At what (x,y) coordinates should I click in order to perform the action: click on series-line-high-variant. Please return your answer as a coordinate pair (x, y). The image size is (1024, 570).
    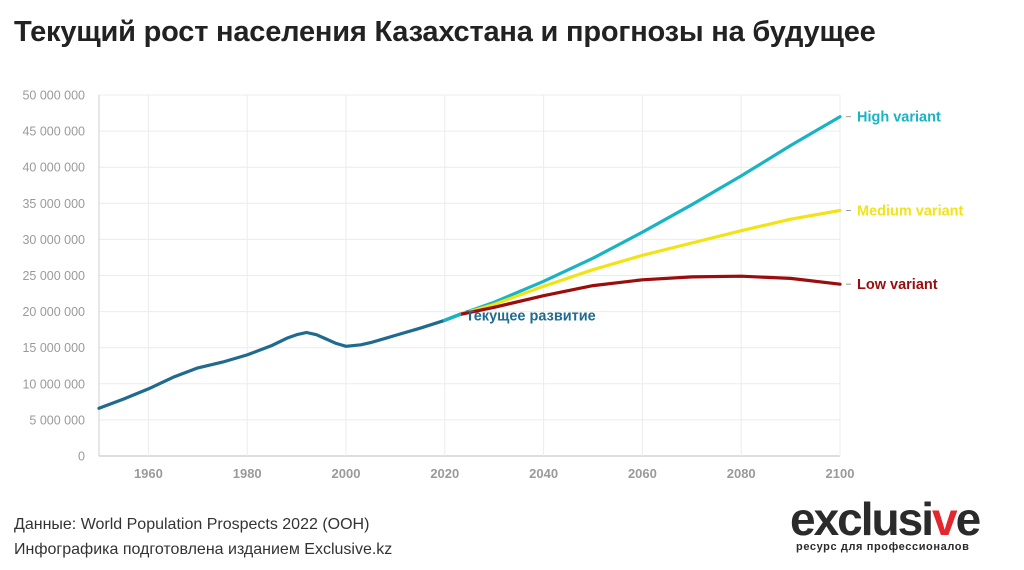
    Looking at the image, I should click on (650, 216).